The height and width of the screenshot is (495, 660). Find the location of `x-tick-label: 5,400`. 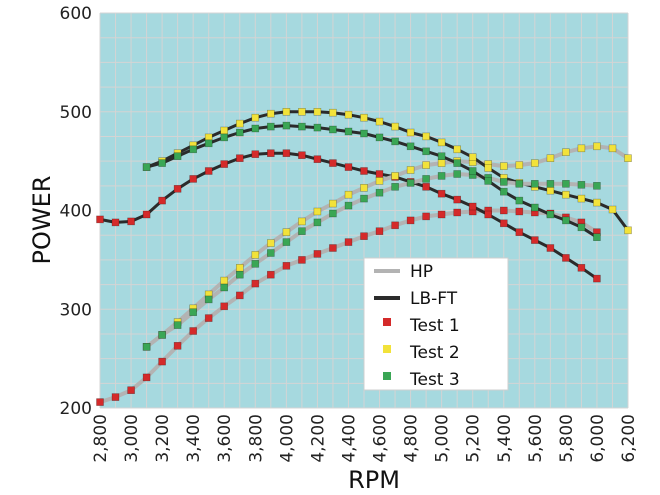

x-tick-label: 5,400 is located at coordinates (505, 438).